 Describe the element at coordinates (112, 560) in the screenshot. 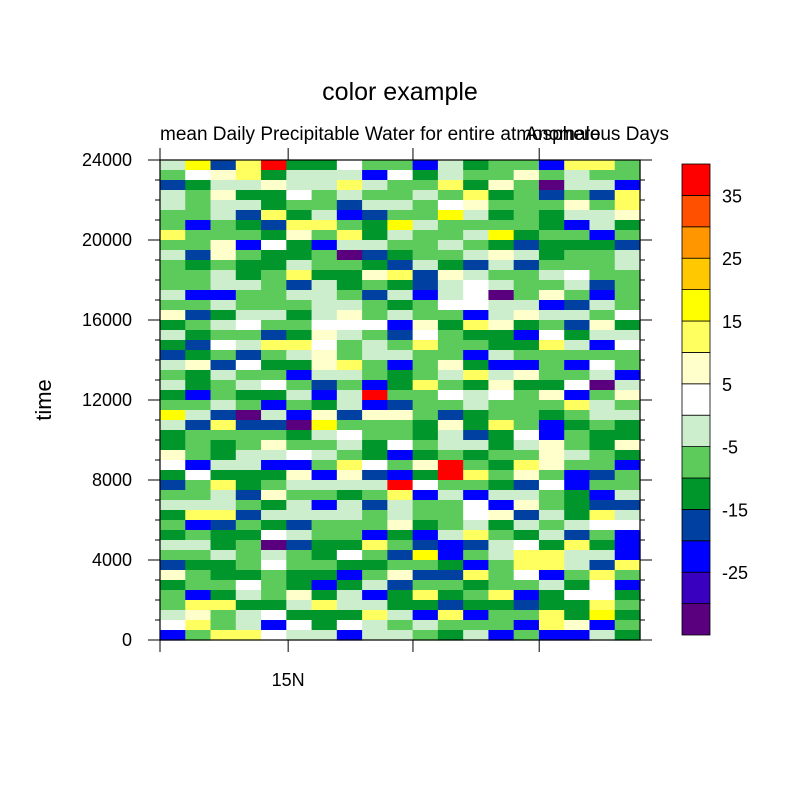

I see `y-tick-label: 4000` at that location.